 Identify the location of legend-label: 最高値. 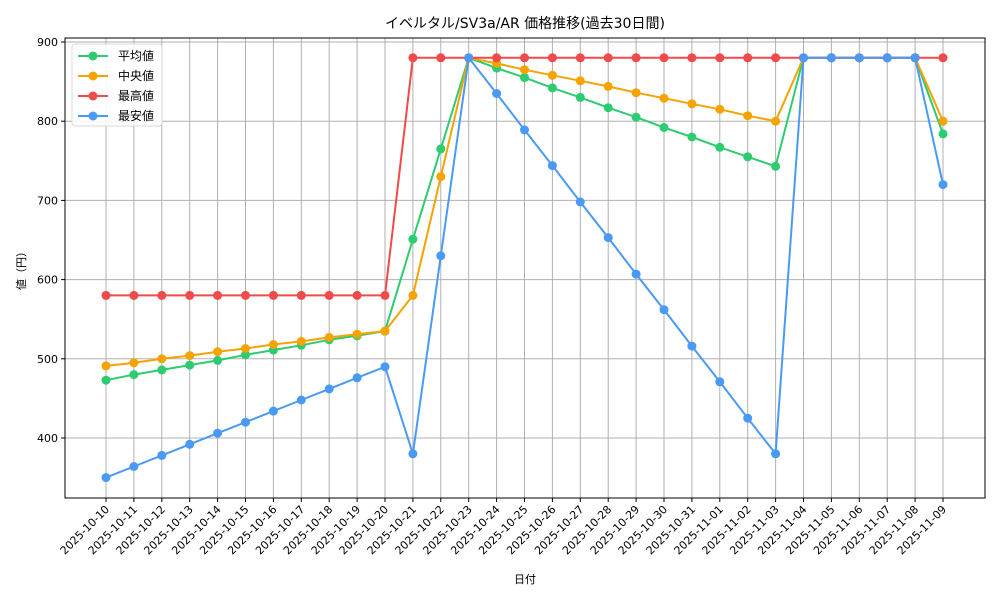
(136, 95).